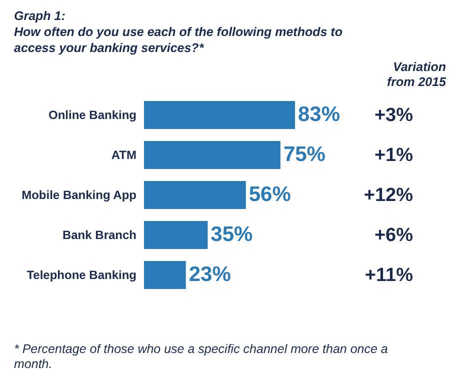 The image size is (454, 392). What do you see at coordinates (232, 234) in the screenshot?
I see `data-label: 35%` at bounding box center [232, 234].